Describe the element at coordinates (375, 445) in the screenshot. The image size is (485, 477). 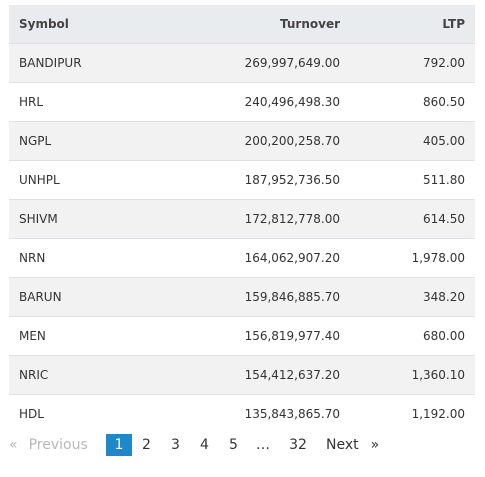
I see `double-chevron-right-icon: »` at that location.